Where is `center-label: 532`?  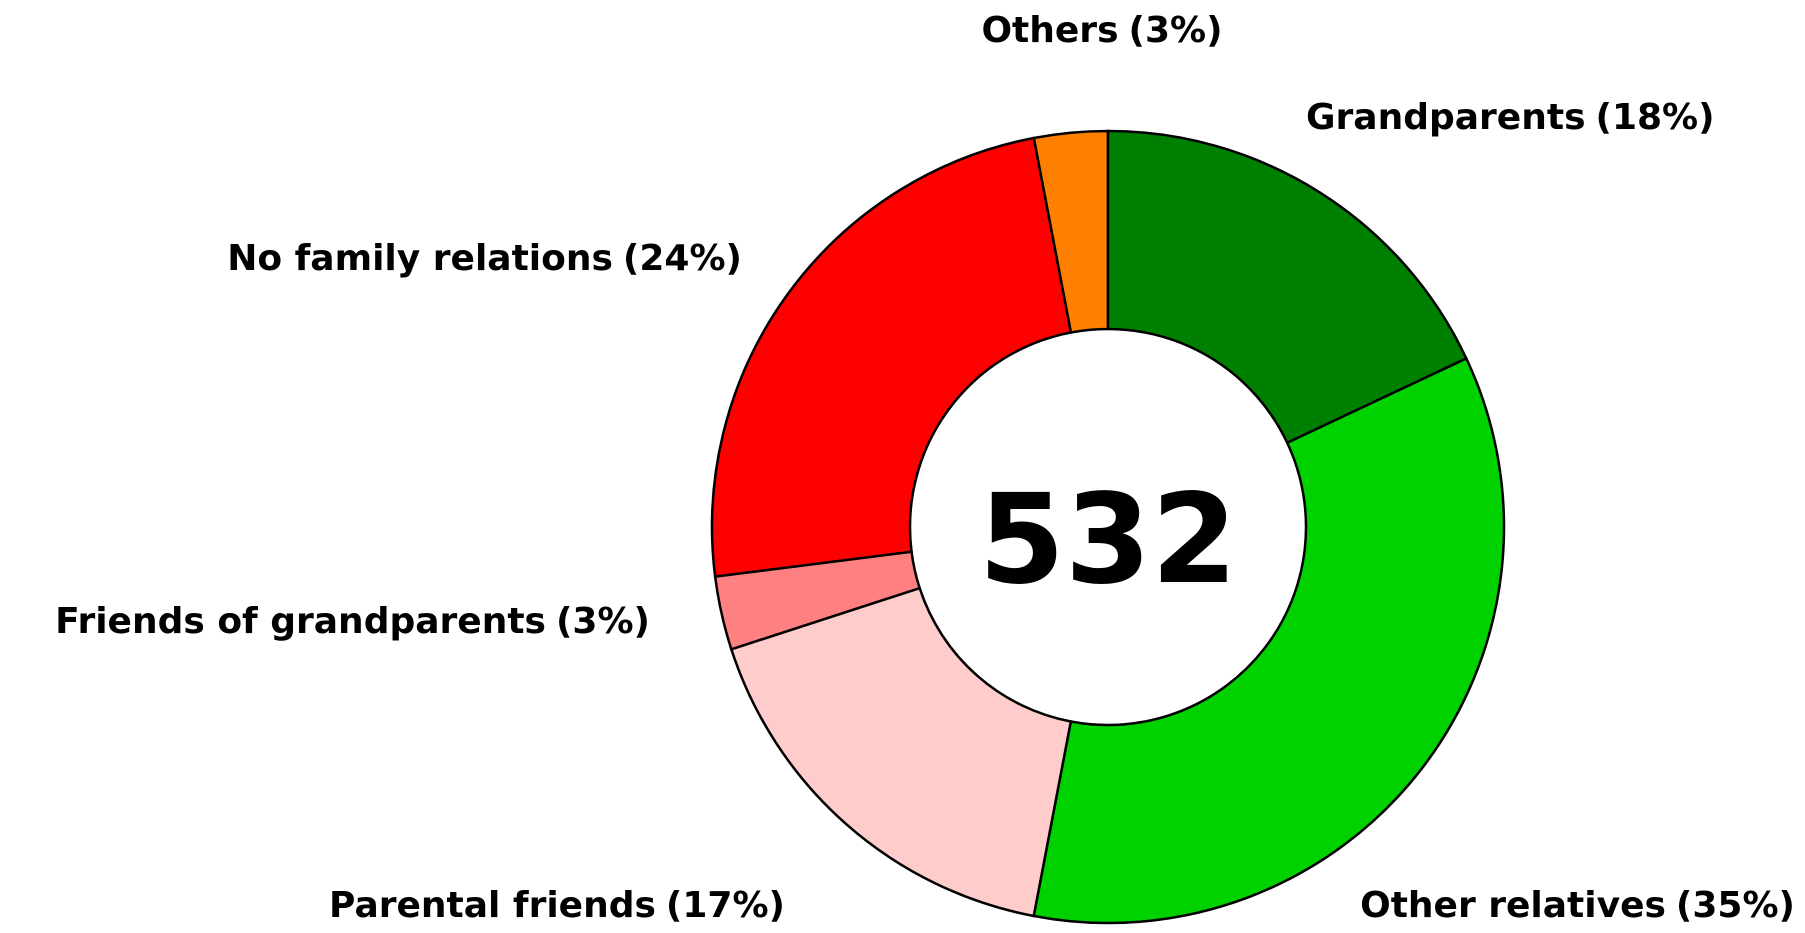 center-label: 532 is located at coordinates (1108, 540).